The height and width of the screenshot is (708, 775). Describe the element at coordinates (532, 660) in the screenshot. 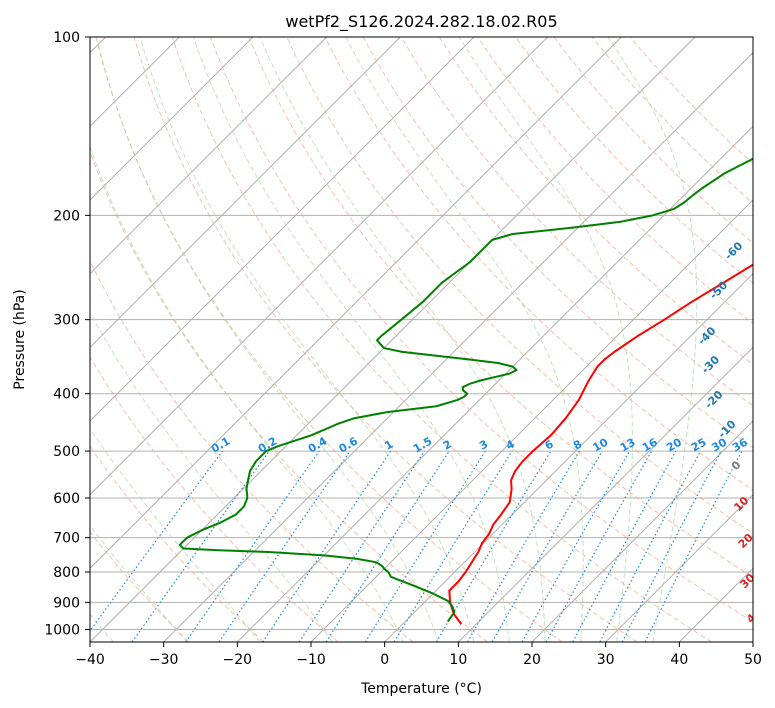

I see `x-tick-label: 20` at that location.